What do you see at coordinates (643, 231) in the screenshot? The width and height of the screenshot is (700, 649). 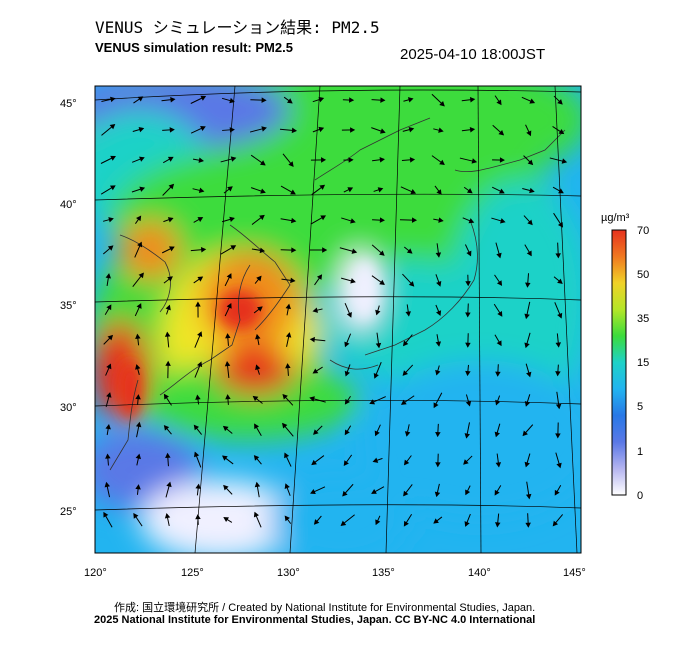 I see `colorbar-label: 70` at bounding box center [643, 231].